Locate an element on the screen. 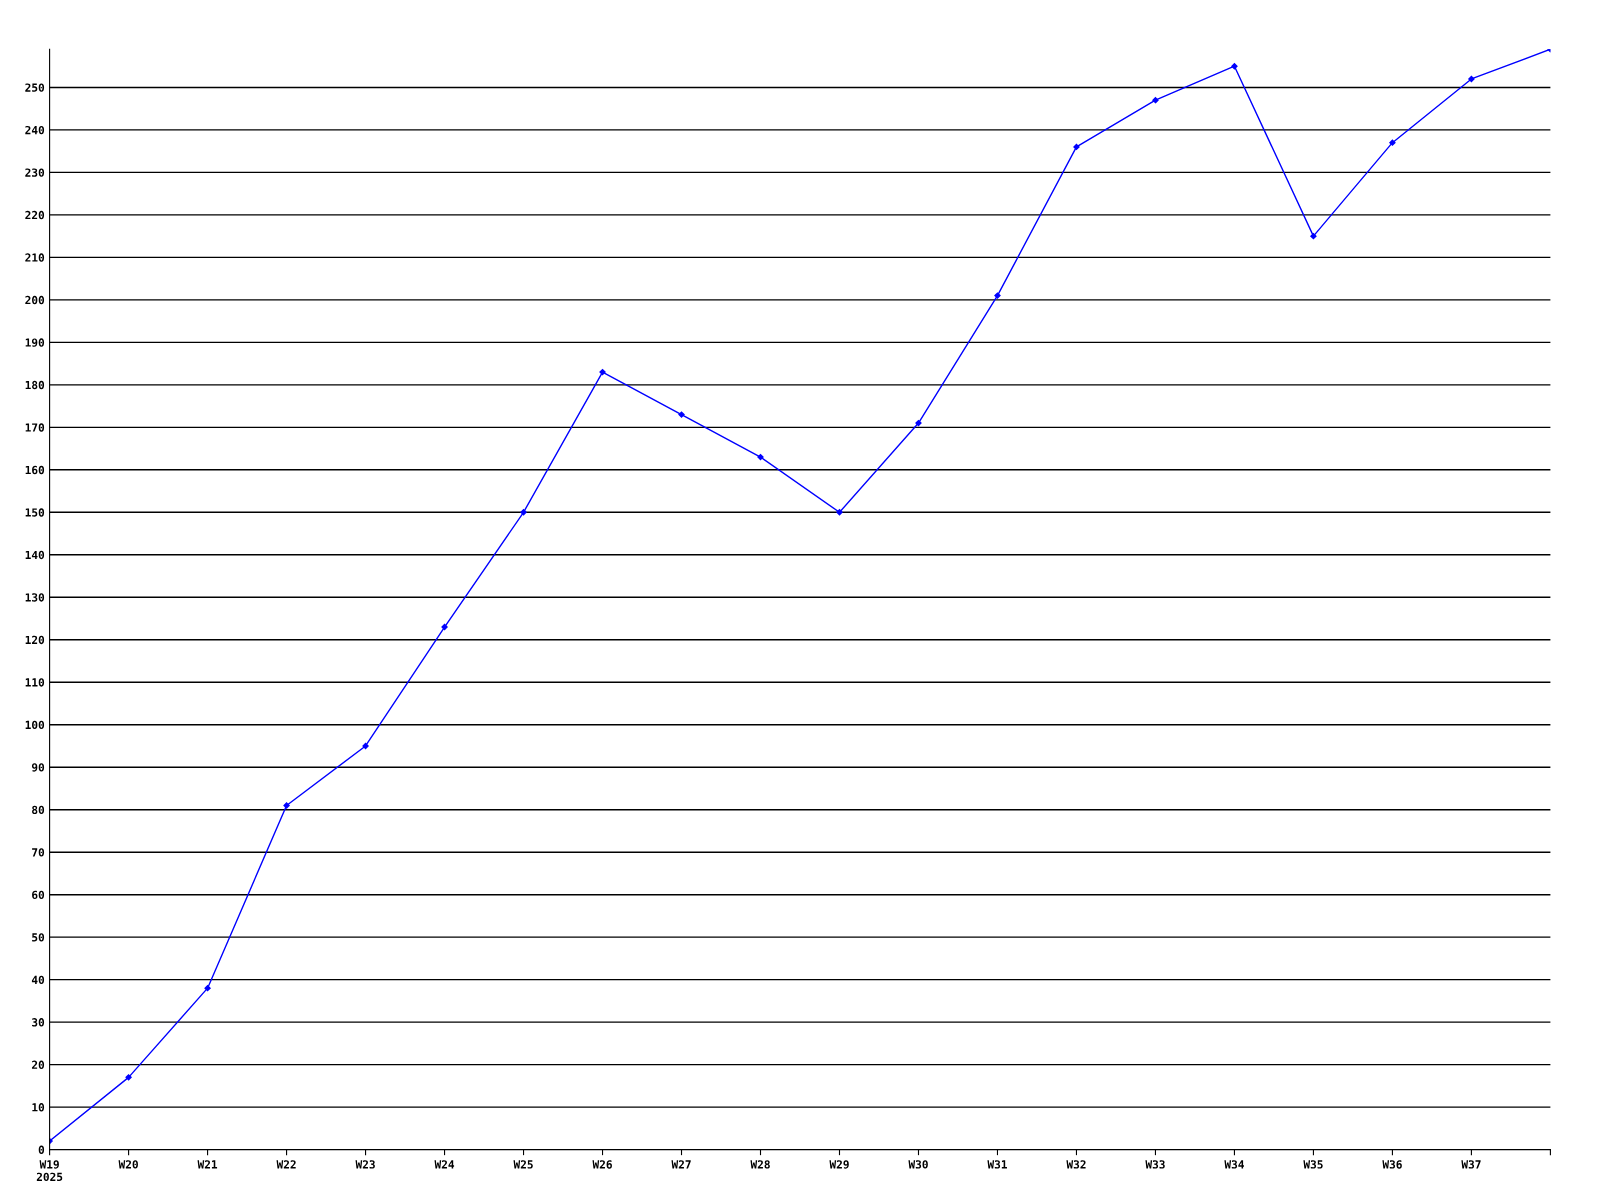 The height and width of the screenshot is (1200, 1600). y-tick-label: 230 is located at coordinates (35, 172).